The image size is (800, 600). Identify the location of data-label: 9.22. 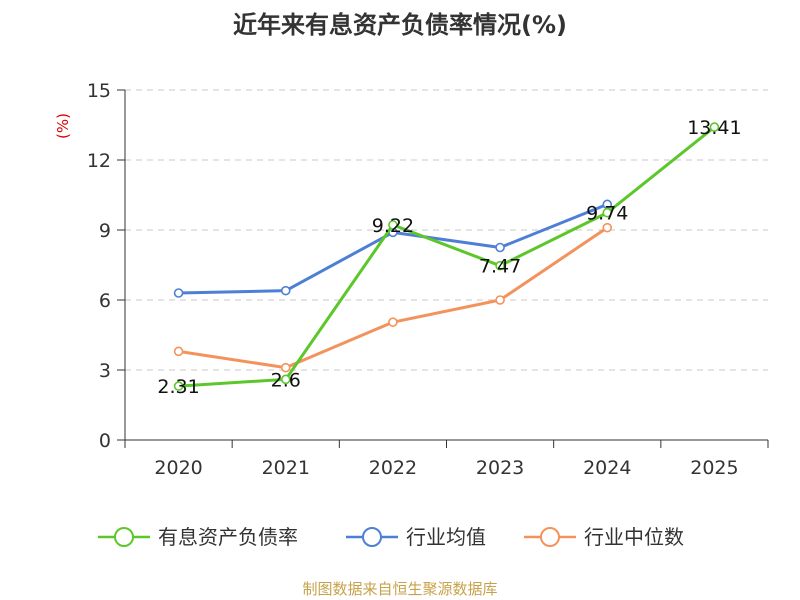
(393, 226).